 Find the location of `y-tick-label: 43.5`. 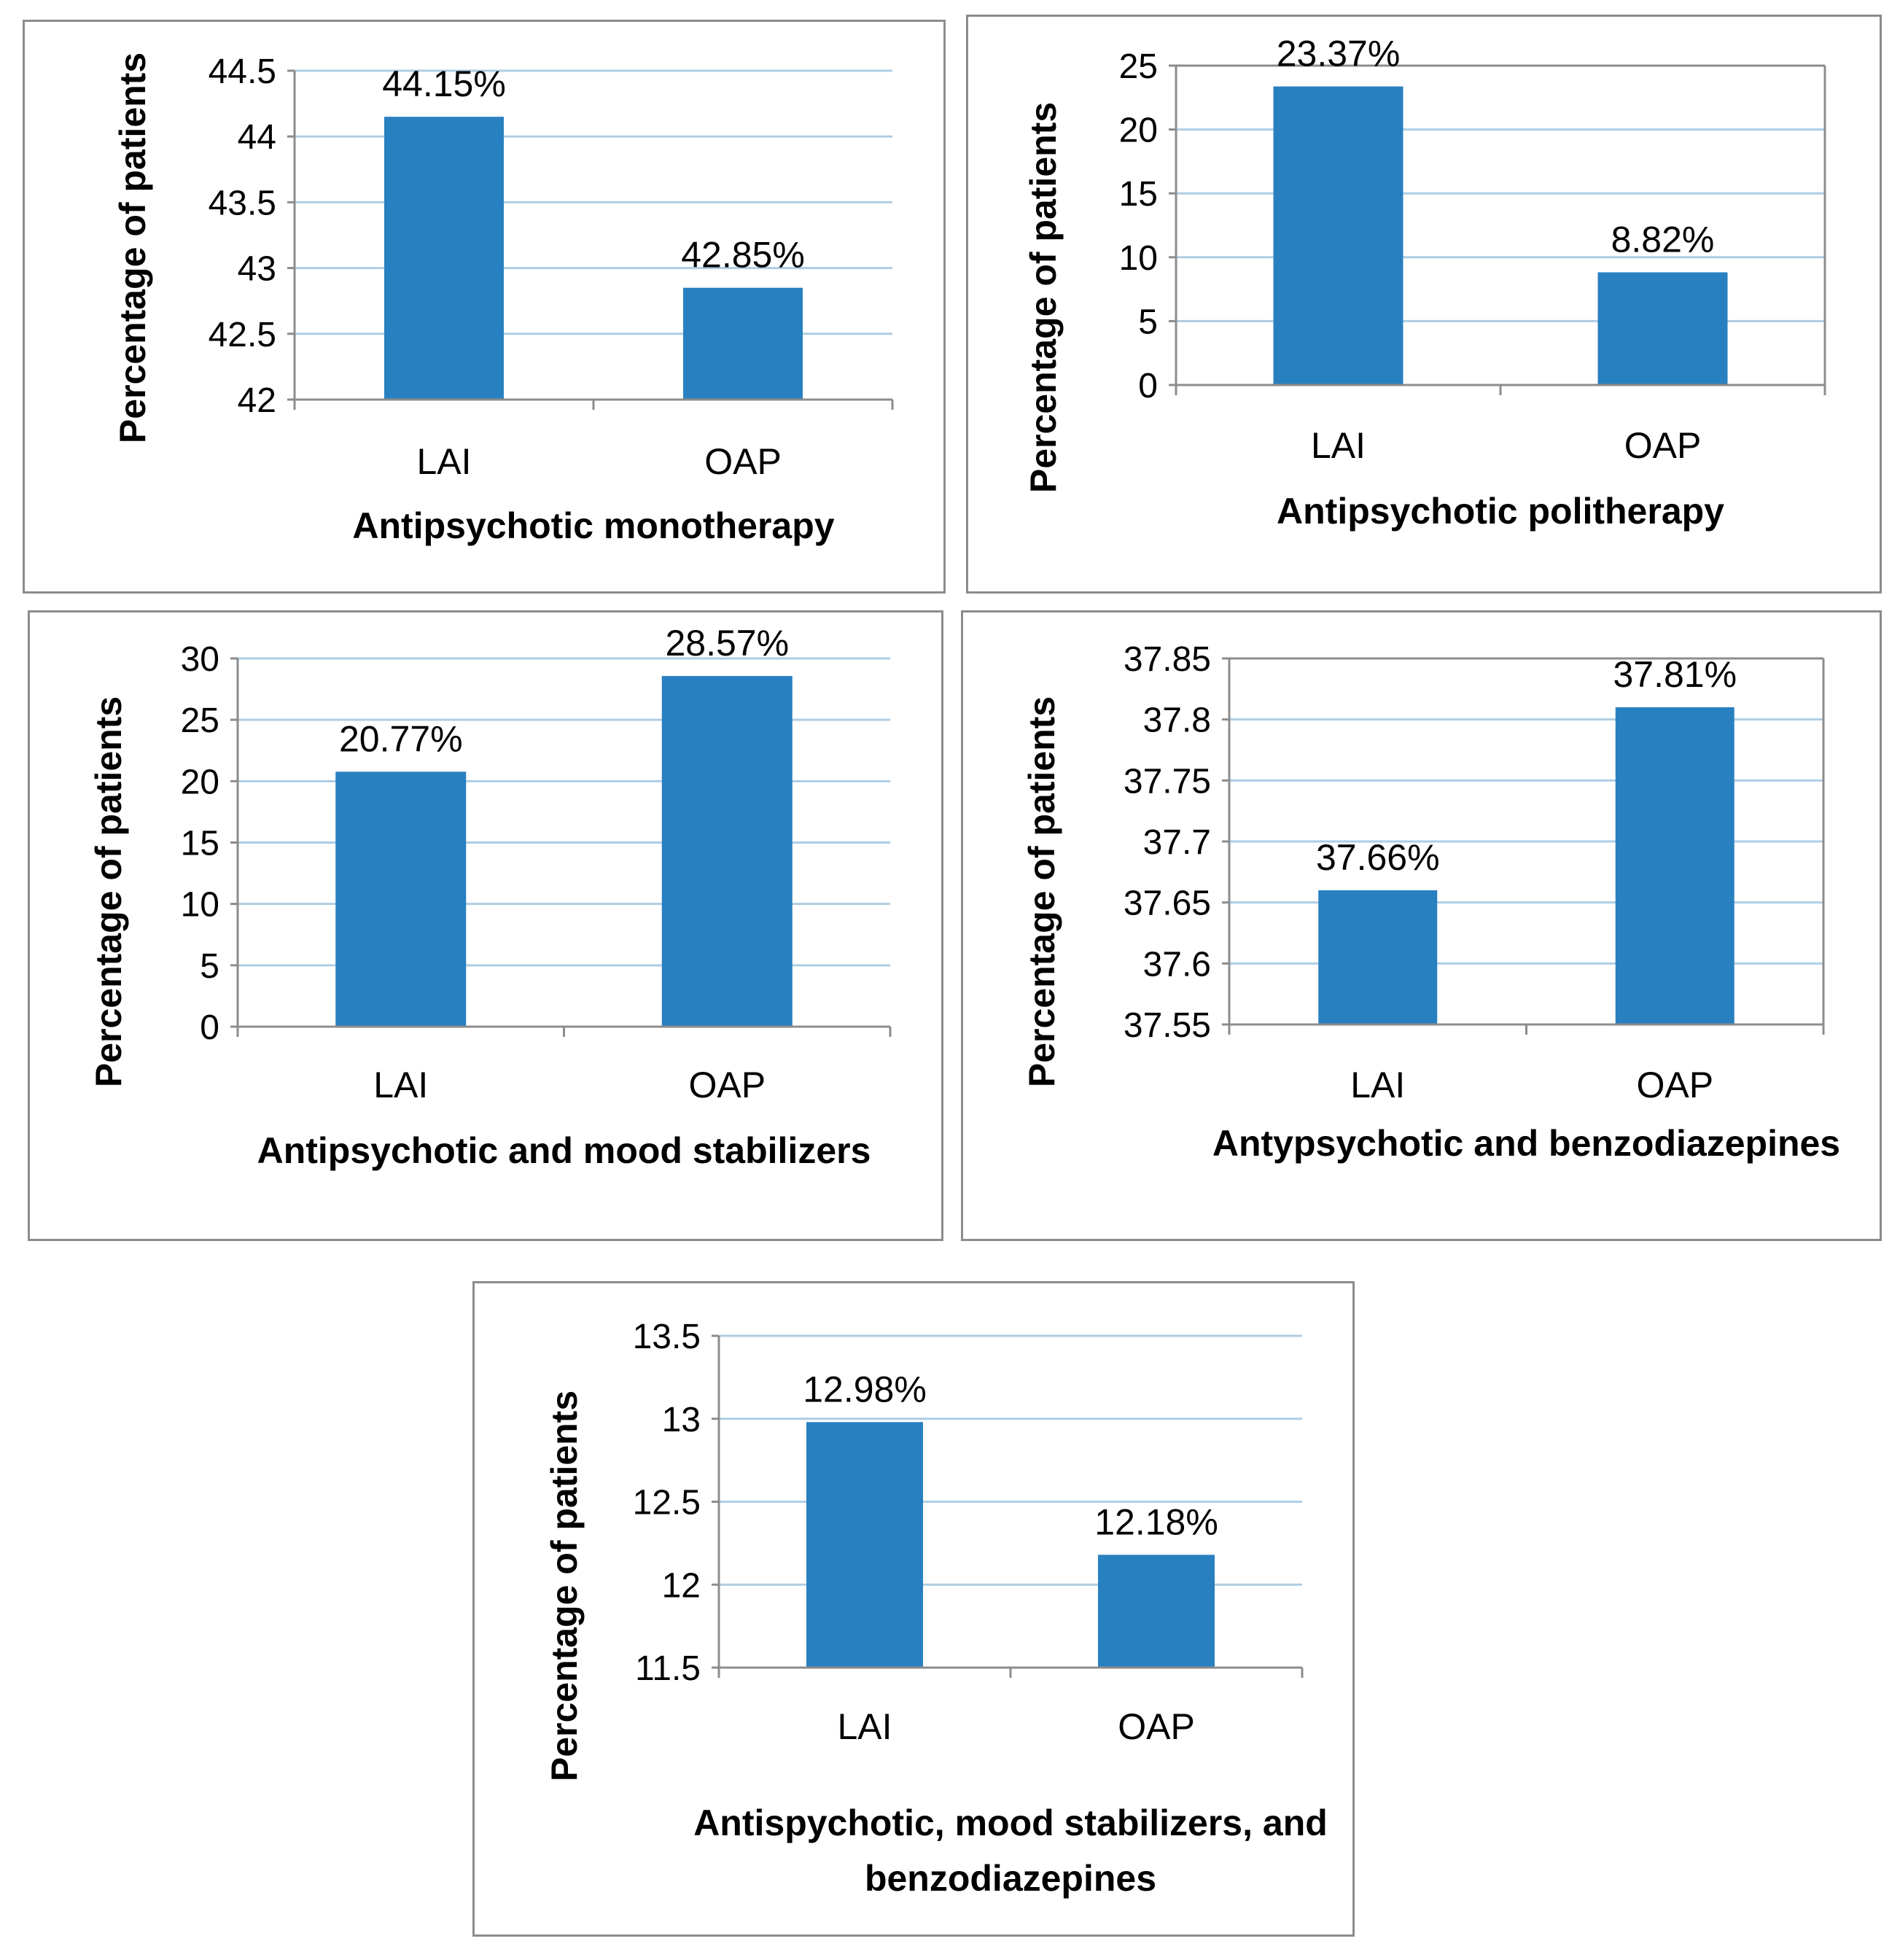

y-tick-label: 43.5 is located at coordinates (242, 203).